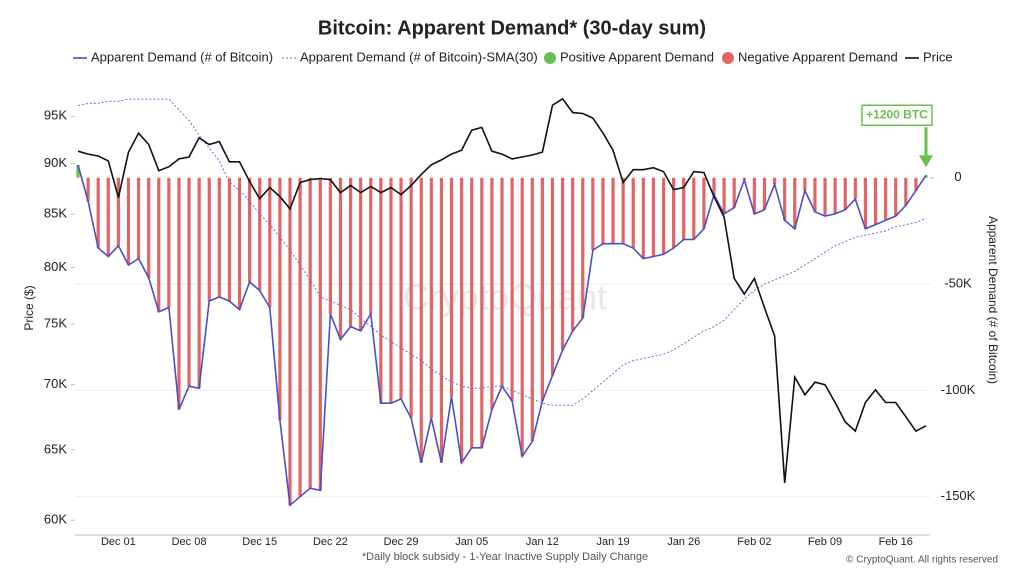 The image size is (1024, 576). Describe the element at coordinates (922, 560) in the screenshot. I see `credit: © CryptoQuant. All rights reserved` at that location.